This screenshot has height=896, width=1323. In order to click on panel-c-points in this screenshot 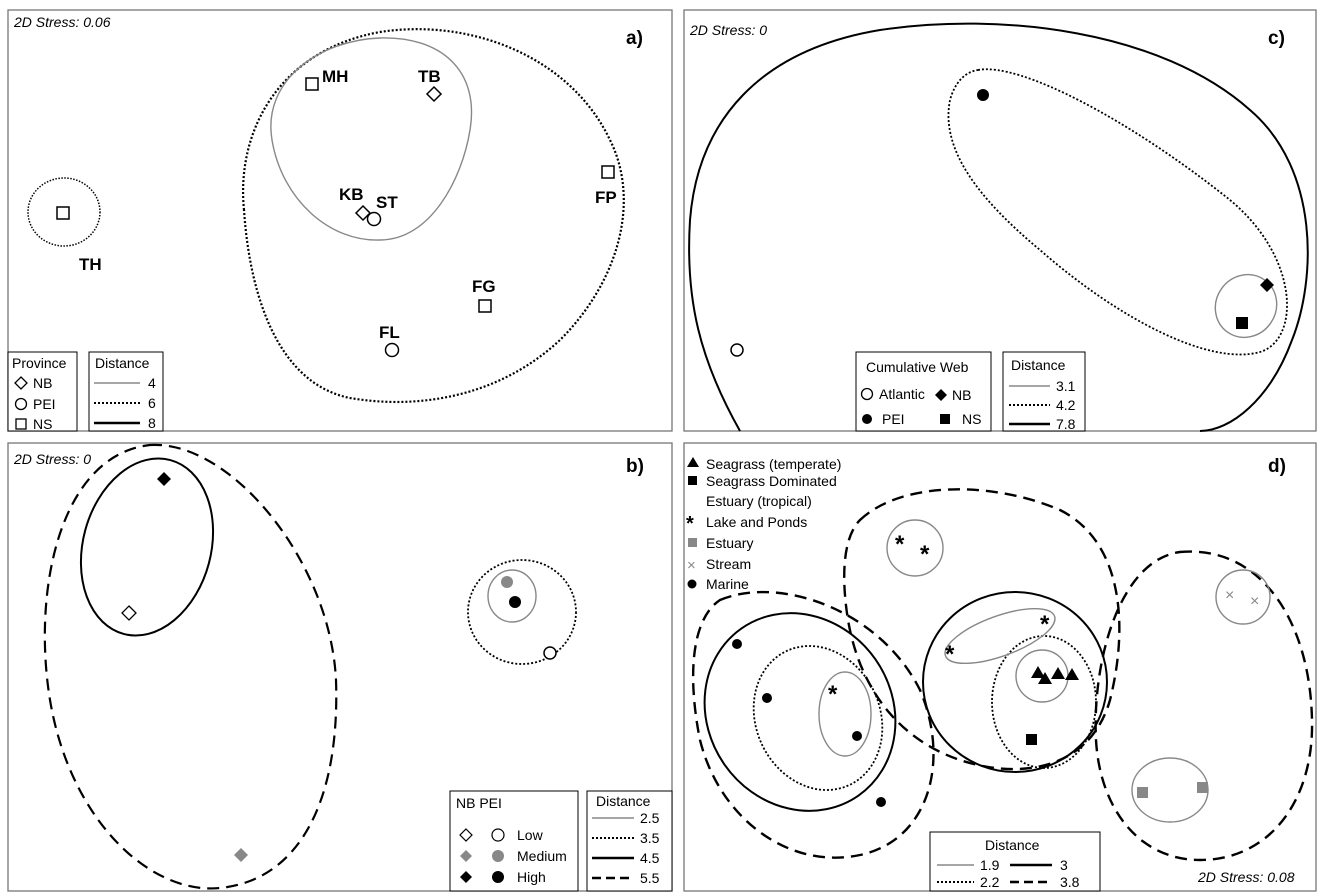, I will do `click(1002, 223)`.